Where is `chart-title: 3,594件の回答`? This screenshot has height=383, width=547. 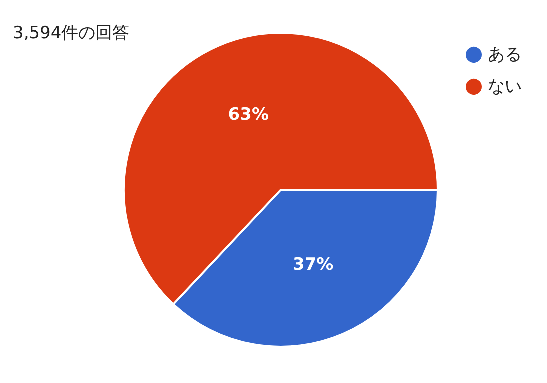
chart-title: 3,594件の回答 is located at coordinates (71, 34).